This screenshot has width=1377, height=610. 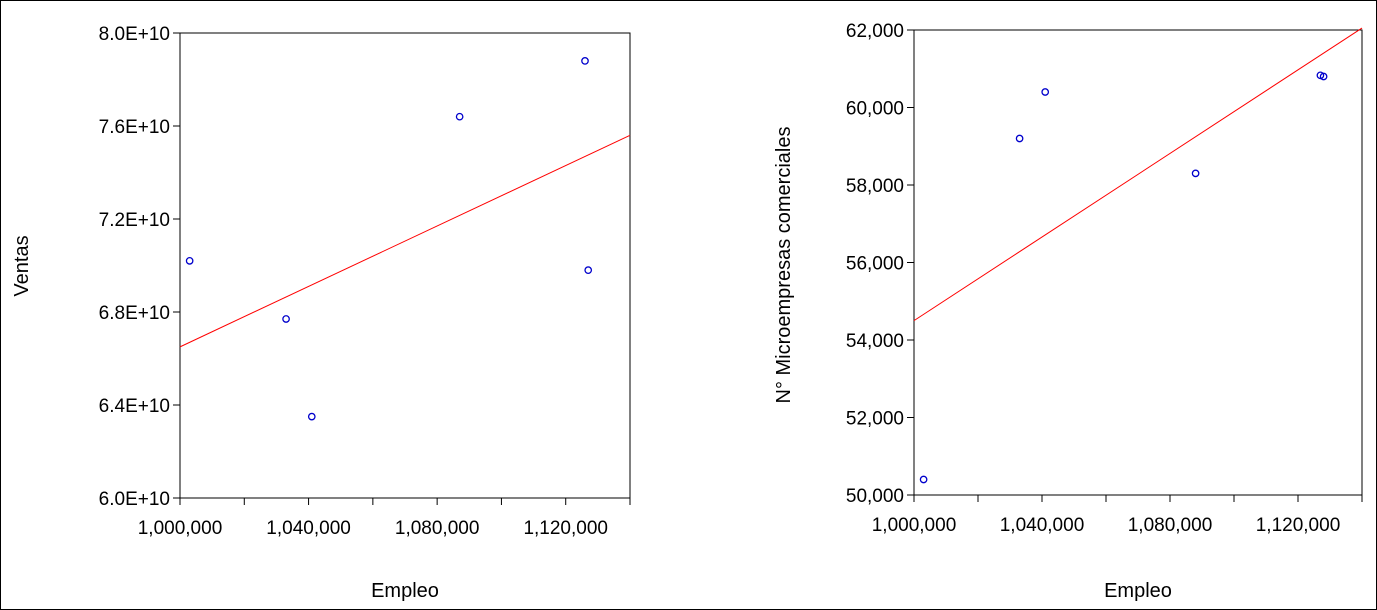 I want to click on chart1-y-tick-label: 7.6E+10, so click(x=134, y=127).